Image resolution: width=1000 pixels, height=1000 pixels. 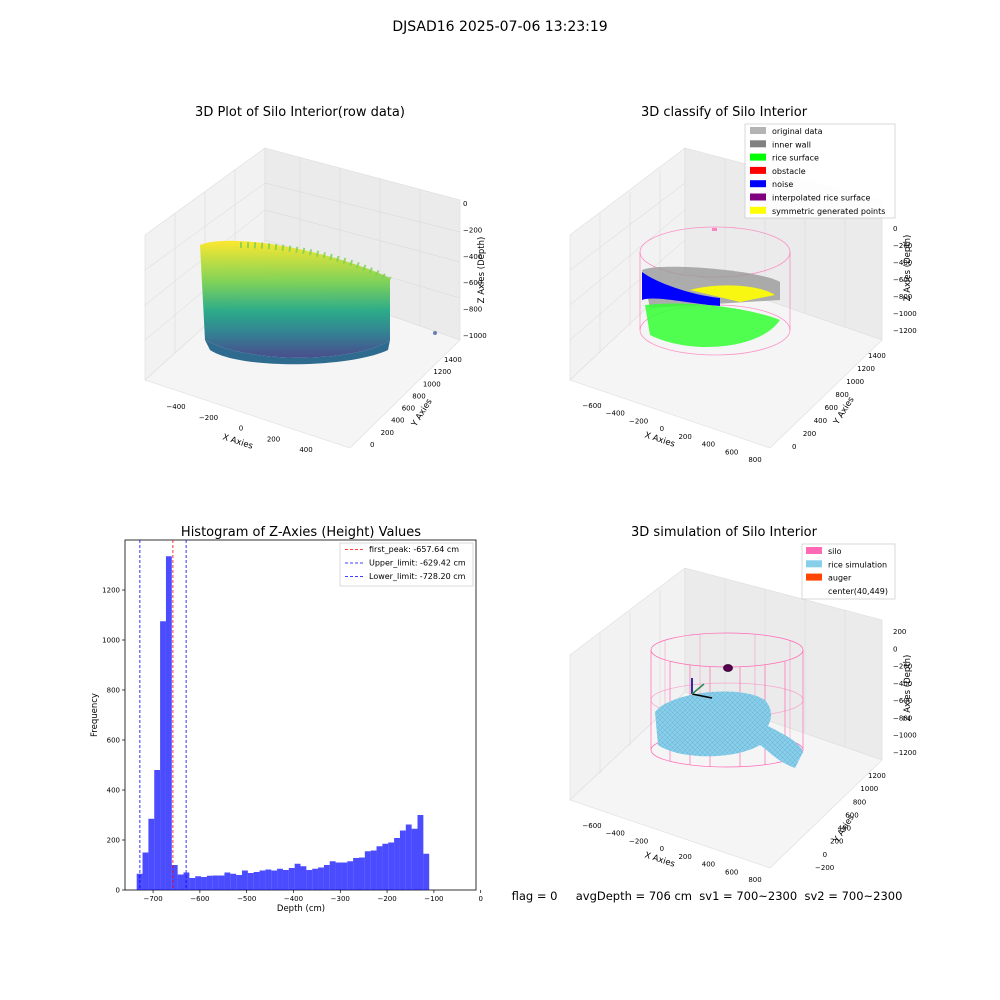 What do you see at coordinates (714, 229) in the screenshot?
I see `classify-auger-marker` at bounding box center [714, 229].